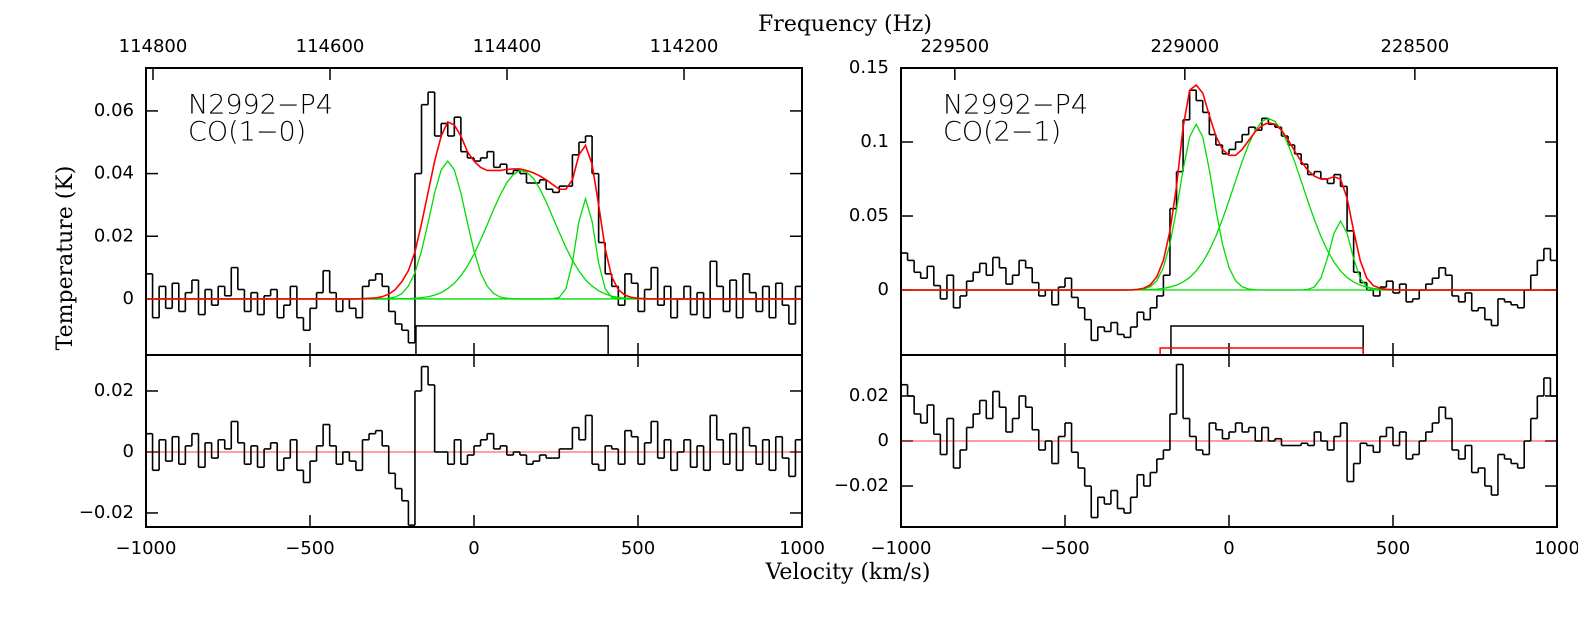 Image resolution: width=1578 pixels, height=621 pixels. What do you see at coordinates (247, 132) in the screenshot?
I see `spectrum-subtitle: CO(1−0)` at bounding box center [247, 132].